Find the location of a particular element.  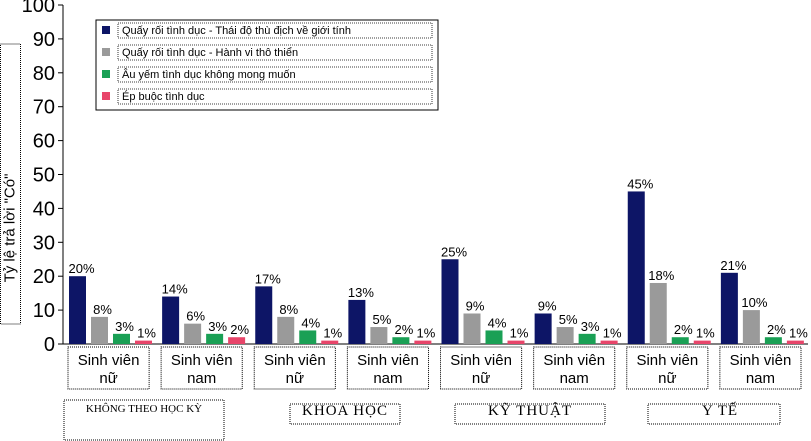

legend-entry-label: Âu yếm tình dục không mong muốn is located at coordinates (209, 74).